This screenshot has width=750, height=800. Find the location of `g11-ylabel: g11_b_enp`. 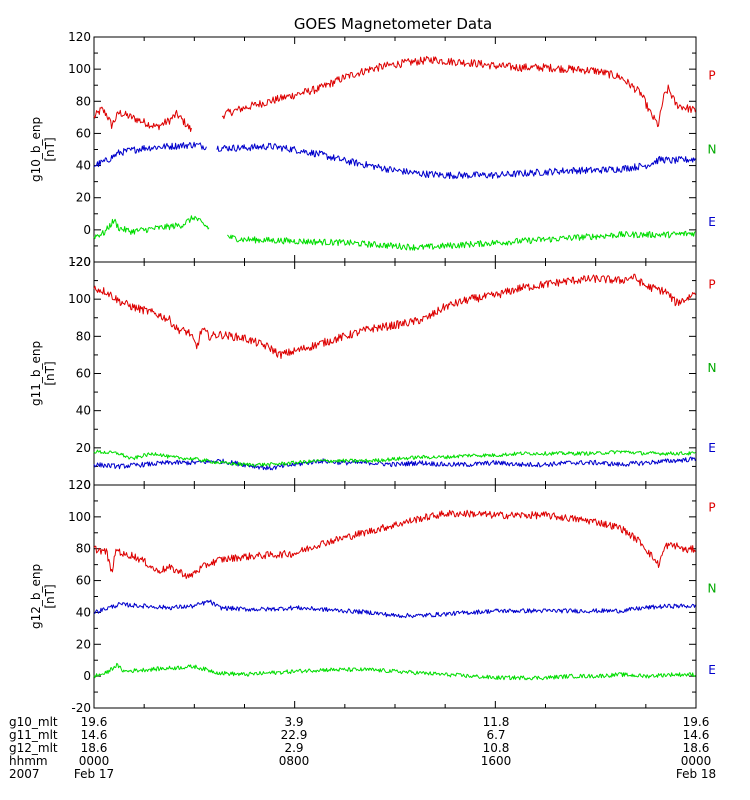

g11-ylabel: g11_b_enp is located at coordinates (36, 373).